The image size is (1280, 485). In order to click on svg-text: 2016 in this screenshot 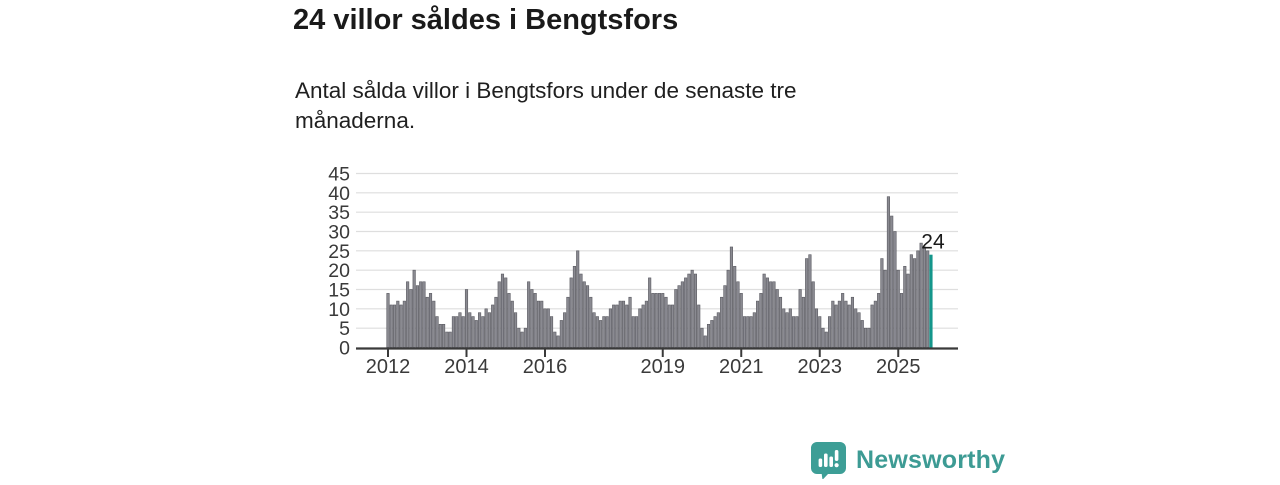, I will do `click(545, 367)`.